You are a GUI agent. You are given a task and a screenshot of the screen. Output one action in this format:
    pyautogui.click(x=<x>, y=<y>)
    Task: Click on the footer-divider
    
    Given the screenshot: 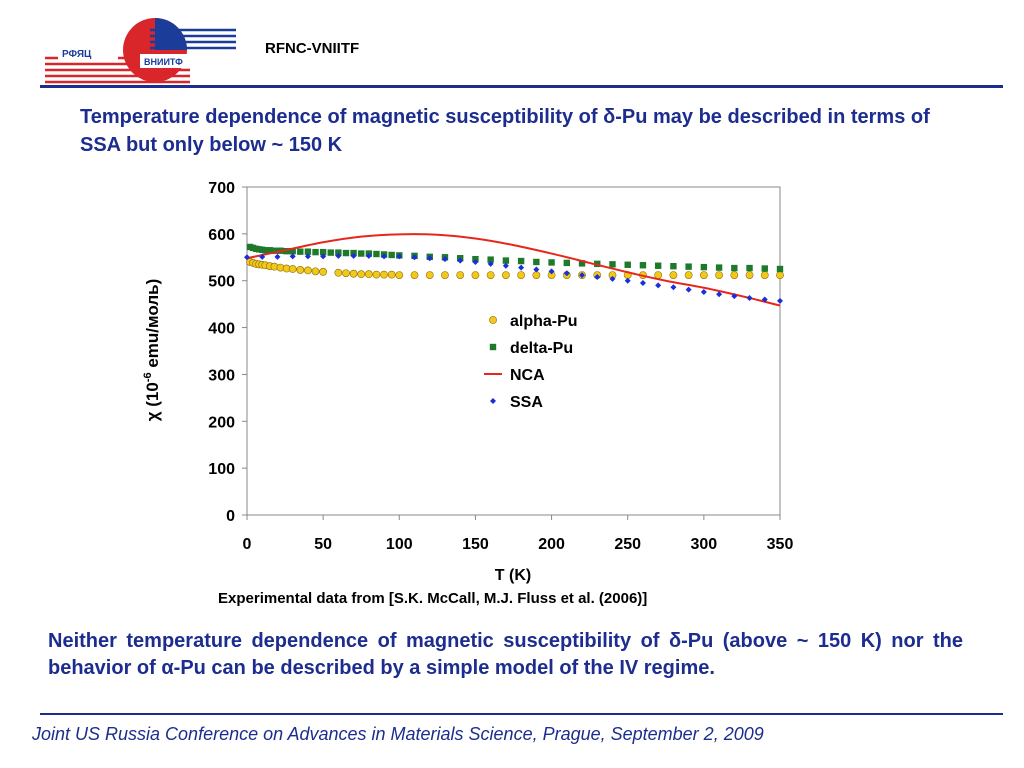 What is the action you would take?
    pyautogui.click(x=521, y=714)
    